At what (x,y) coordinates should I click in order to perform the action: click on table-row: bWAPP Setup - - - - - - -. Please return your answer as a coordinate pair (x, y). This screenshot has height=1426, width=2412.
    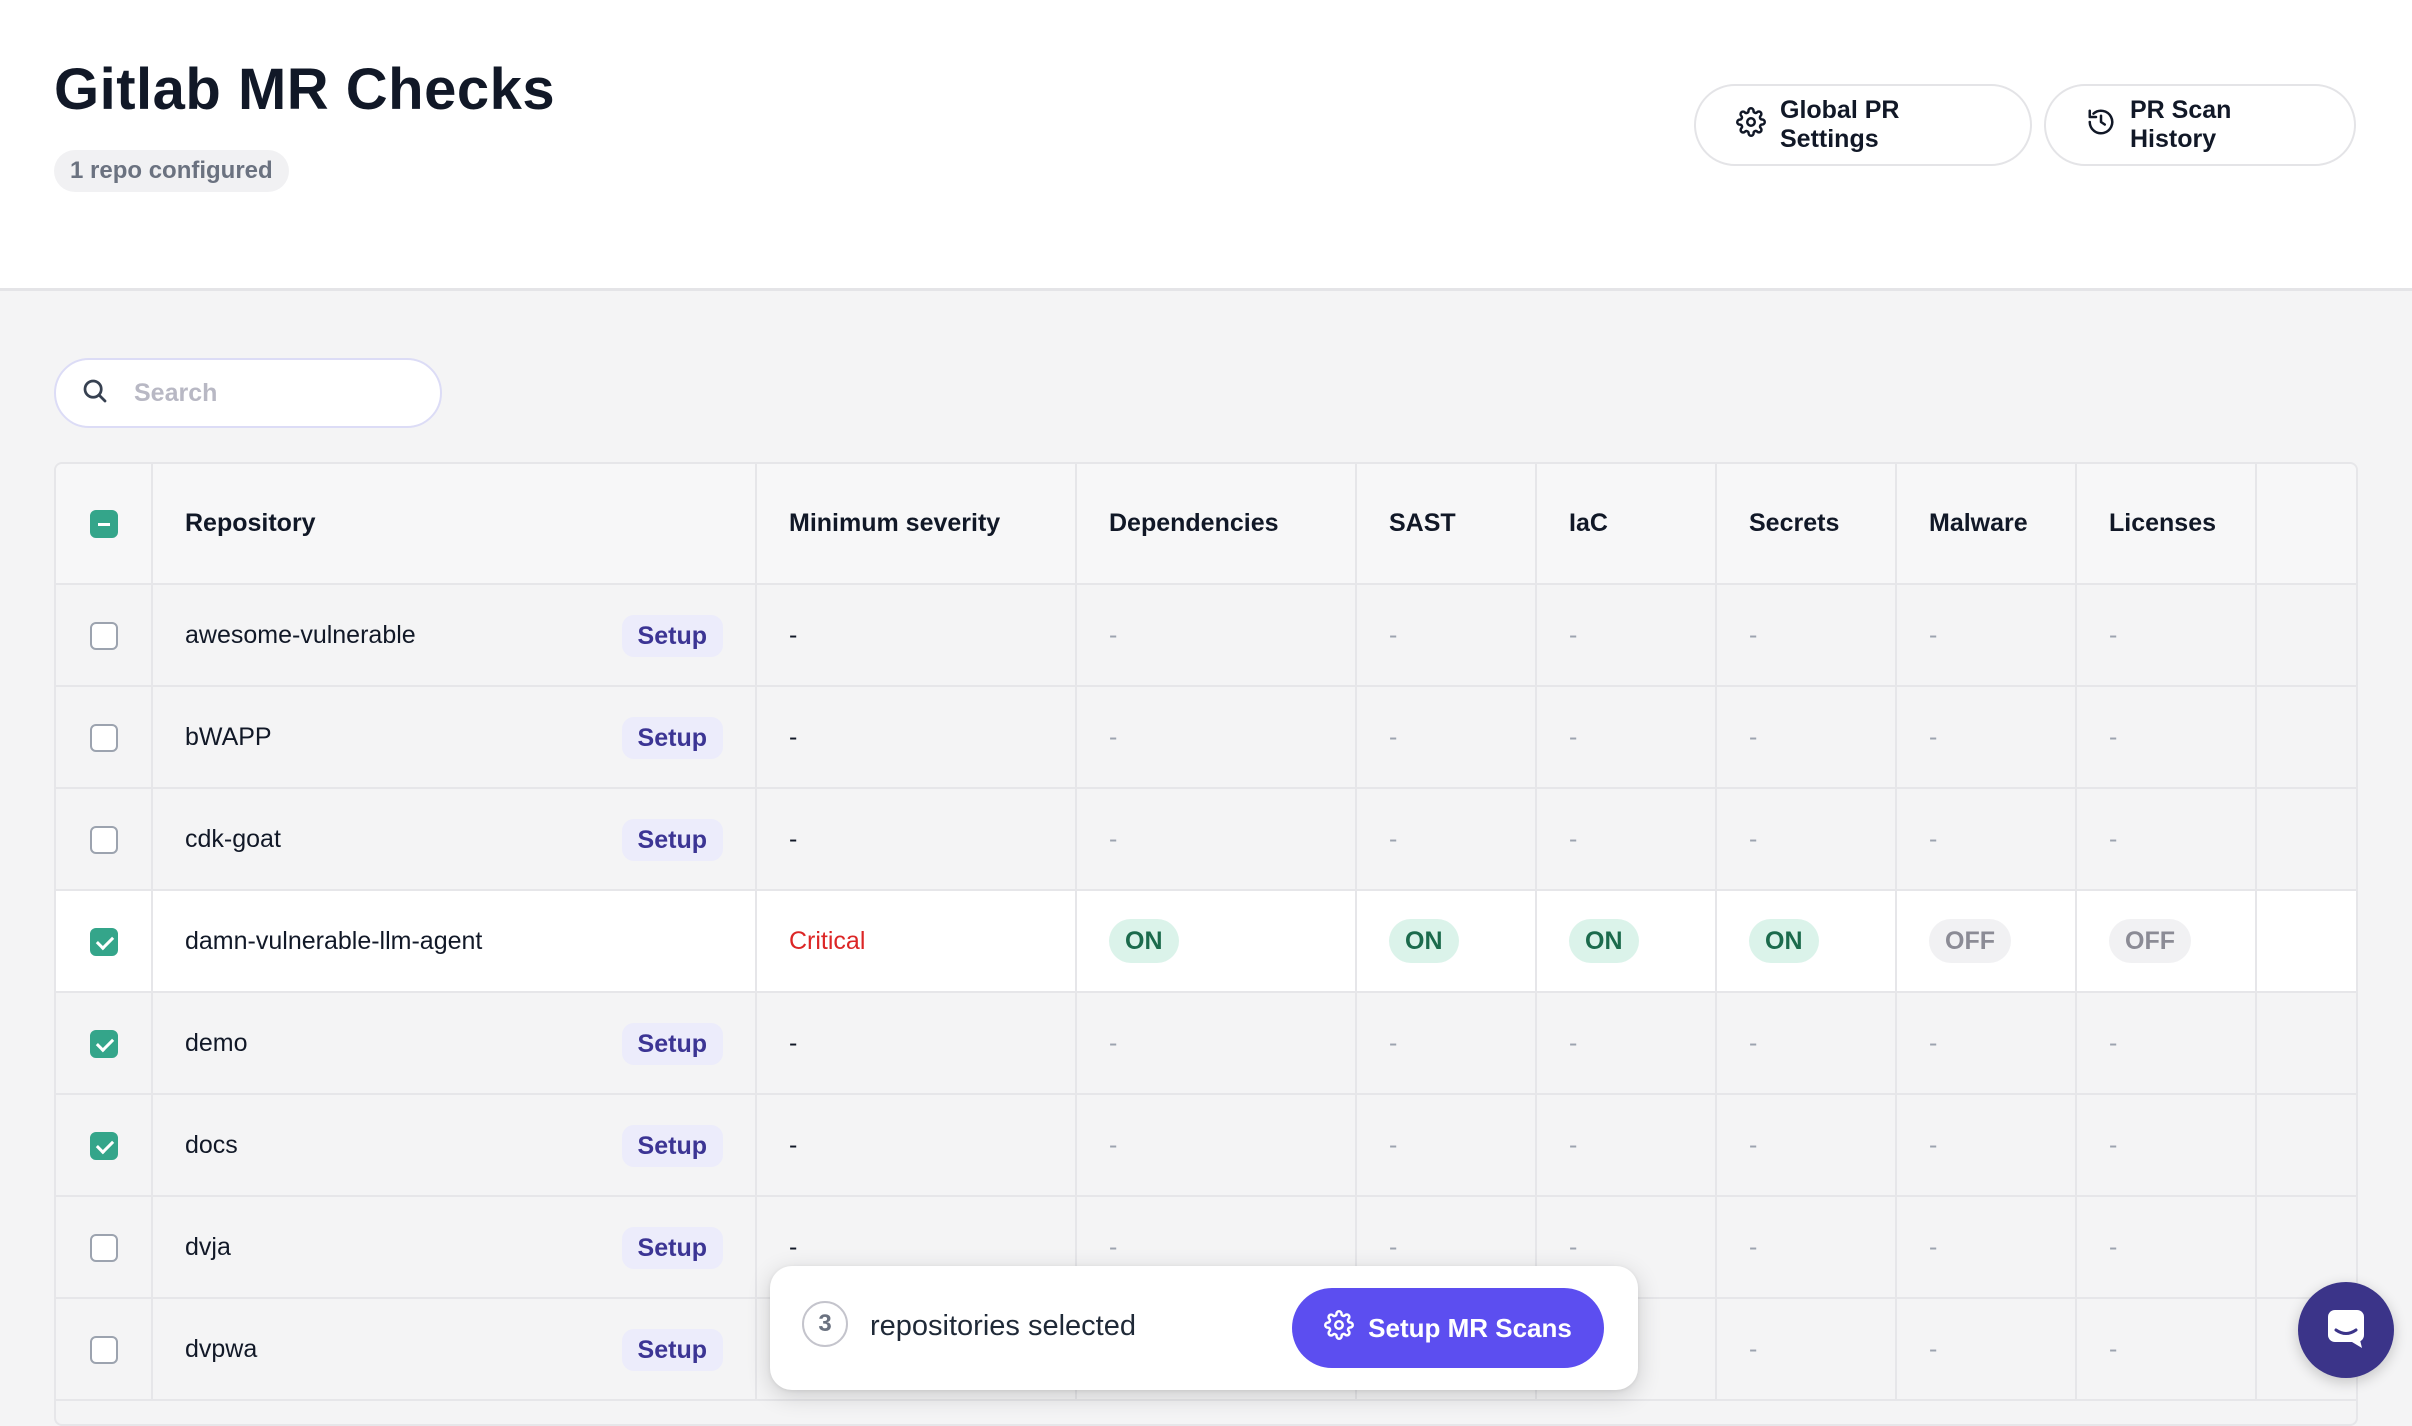
    Looking at the image, I should click on (1206, 737).